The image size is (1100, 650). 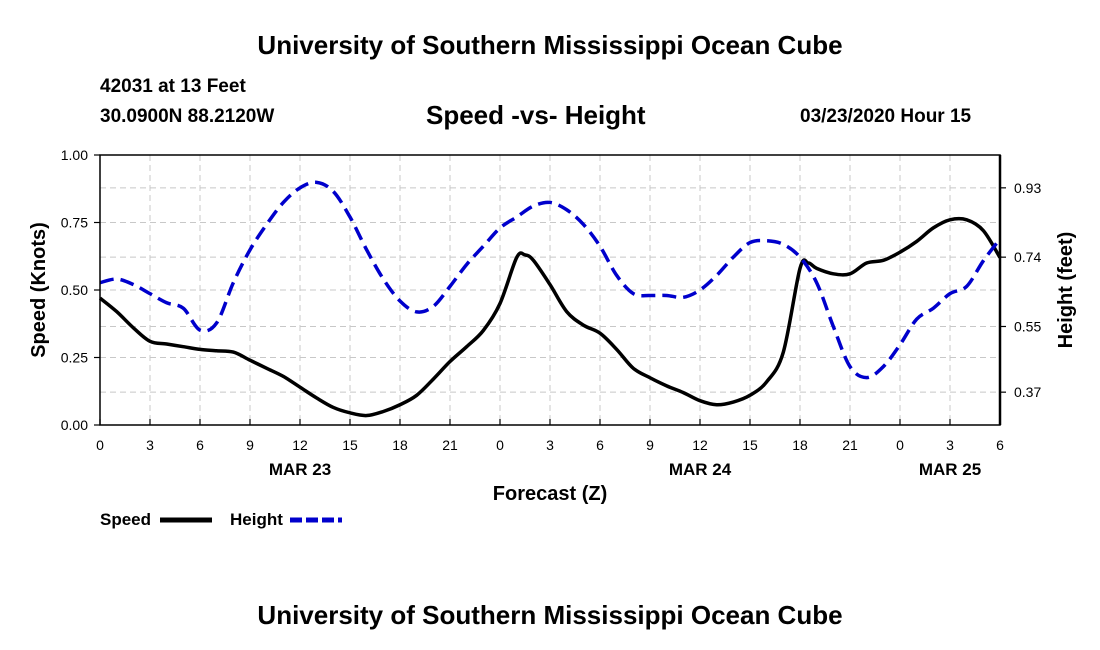 What do you see at coordinates (74, 290) in the screenshot?
I see `y-tick-label: 0.50` at bounding box center [74, 290].